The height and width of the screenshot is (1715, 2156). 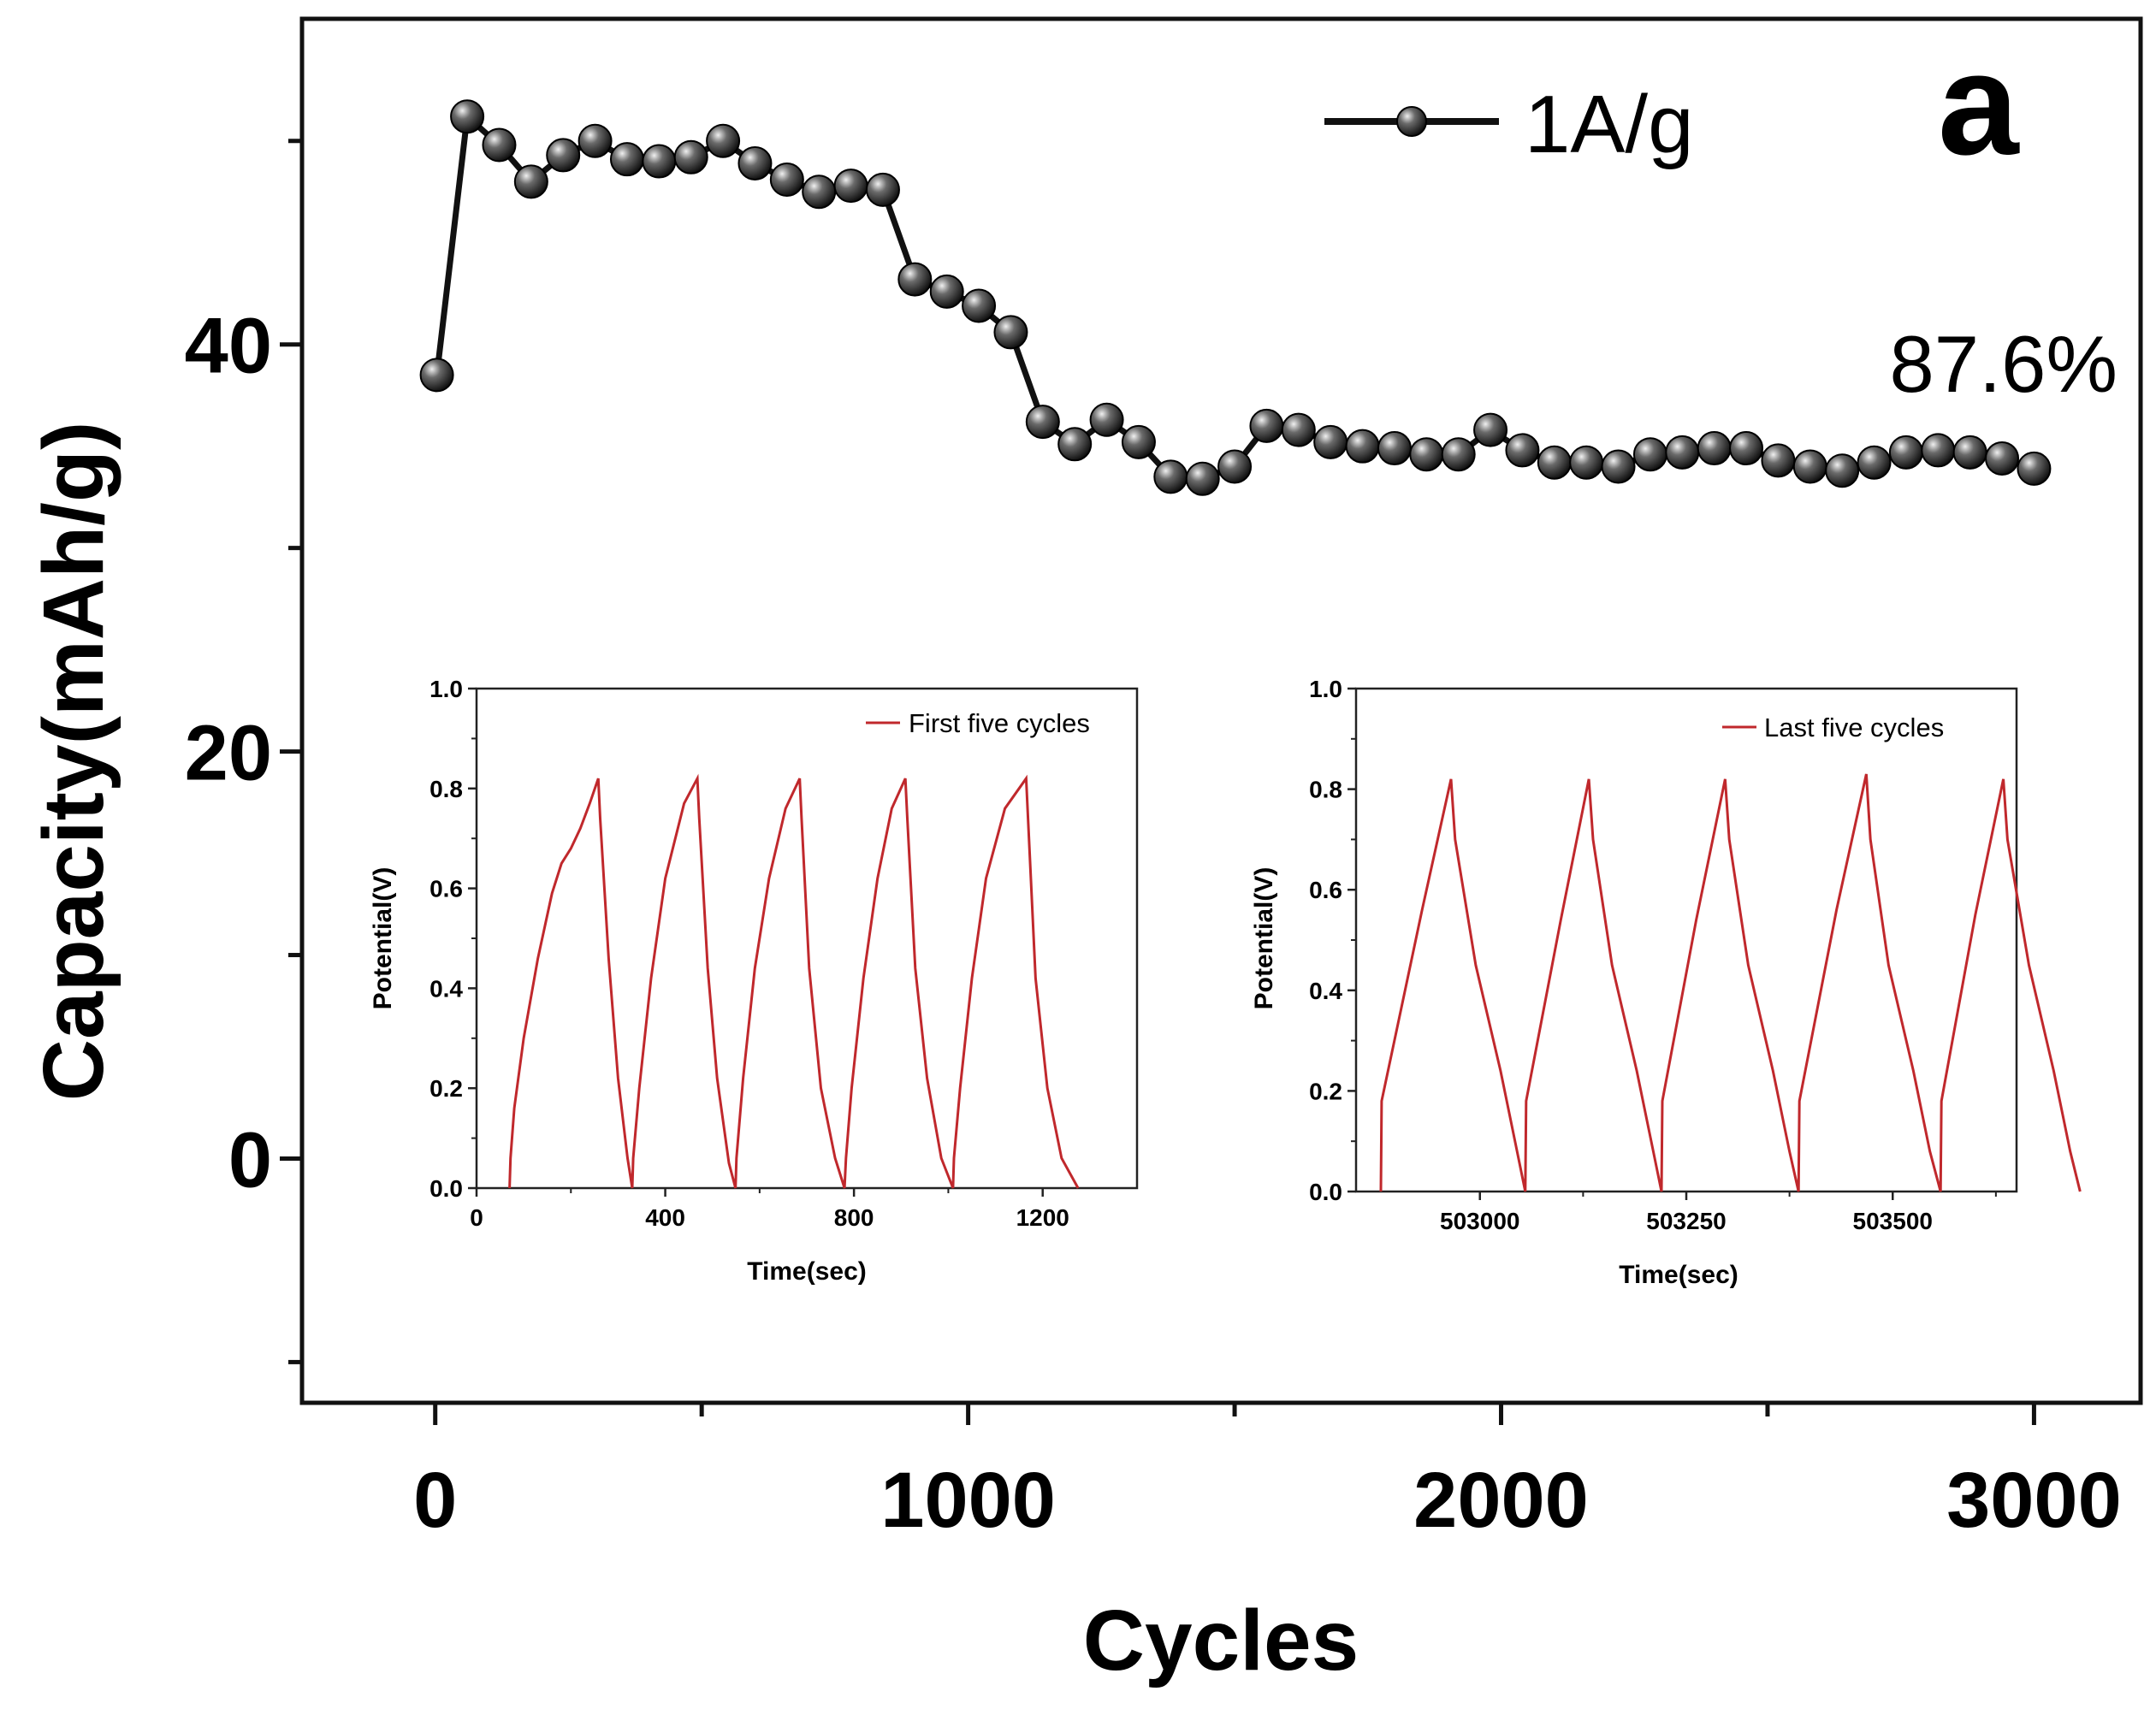 What do you see at coordinates (1264, 938) in the screenshot?
I see `inset2-y-axis-title: Potential(V)` at bounding box center [1264, 938].